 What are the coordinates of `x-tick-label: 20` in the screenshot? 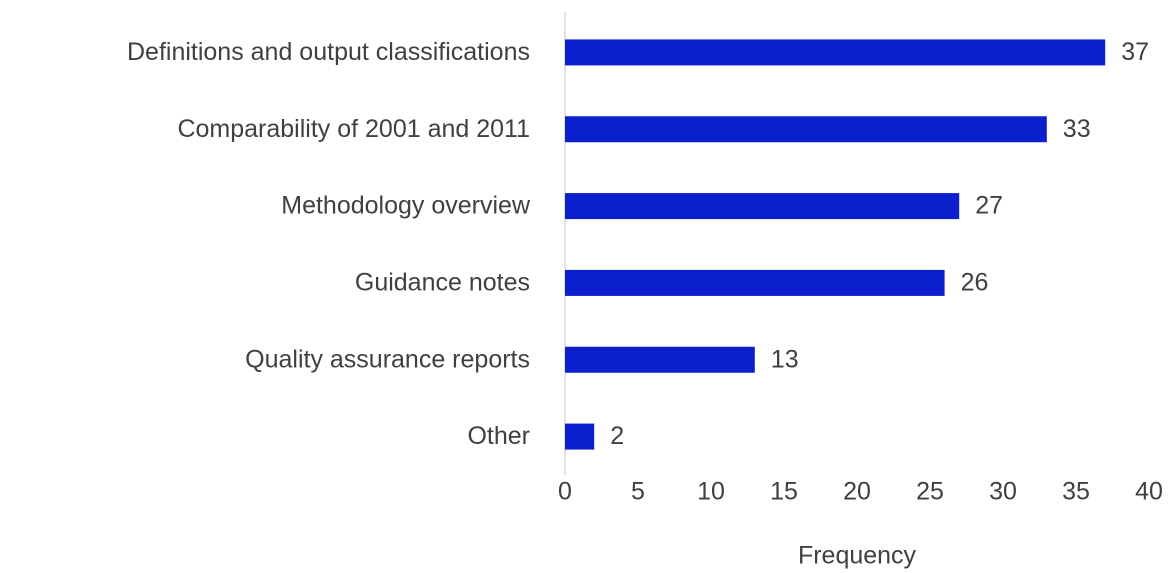 It's located at (857, 492).